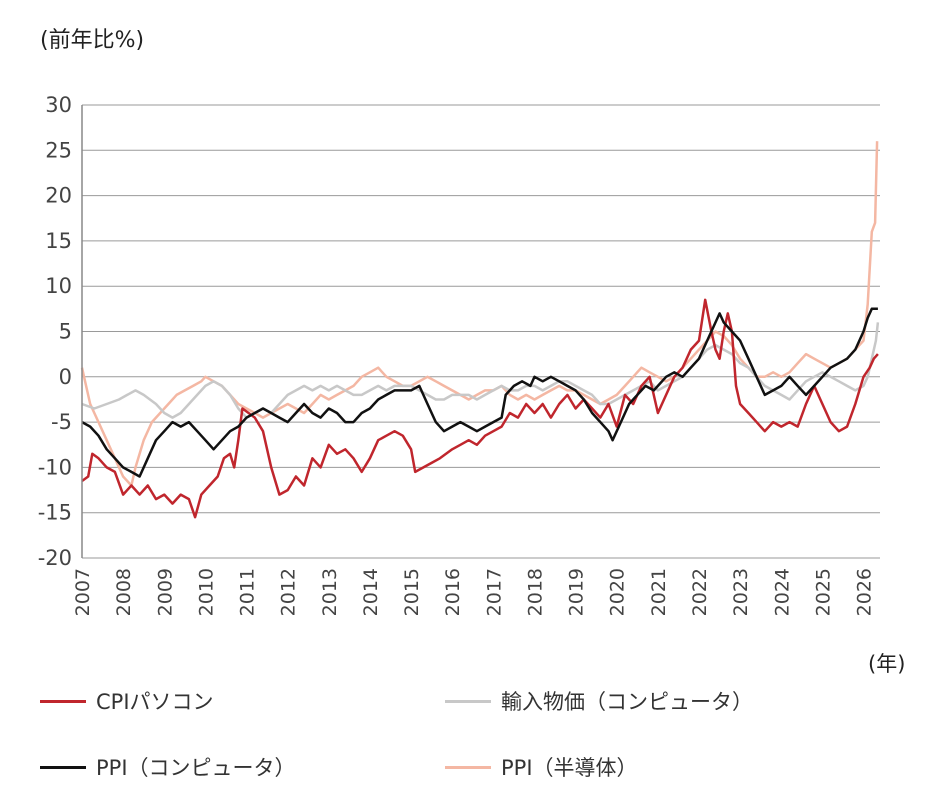  Describe the element at coordinates (627, 702) in the screenshot. I see `legend-label-import-price: 輸入物価（コンピュータ）` at that location.